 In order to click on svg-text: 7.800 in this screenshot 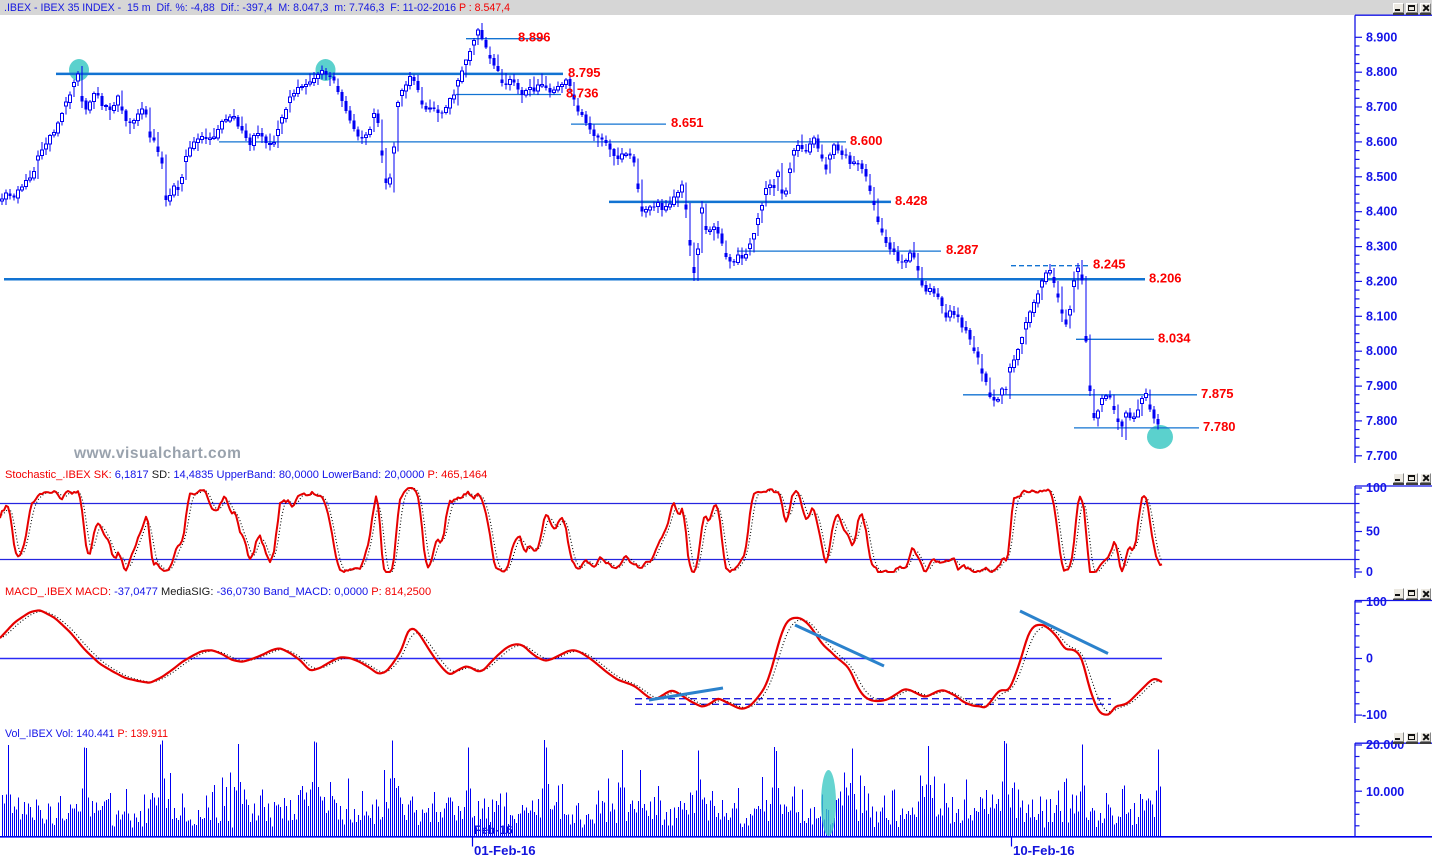, I will do `click(1381, 421)`.